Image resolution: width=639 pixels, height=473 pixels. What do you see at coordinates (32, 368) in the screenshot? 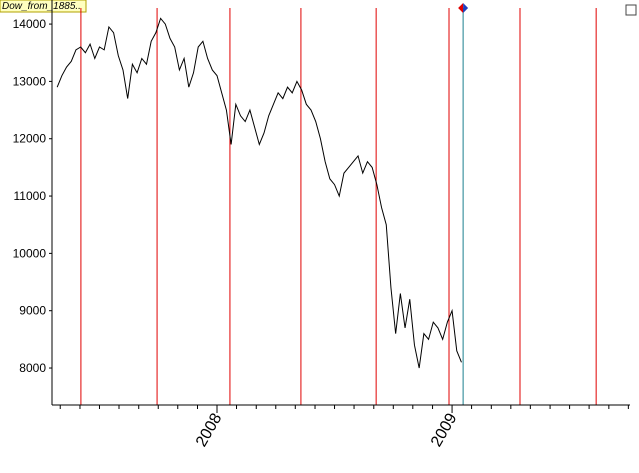
I see `y-tick-label: 8000` at bounding box center [32, 368].